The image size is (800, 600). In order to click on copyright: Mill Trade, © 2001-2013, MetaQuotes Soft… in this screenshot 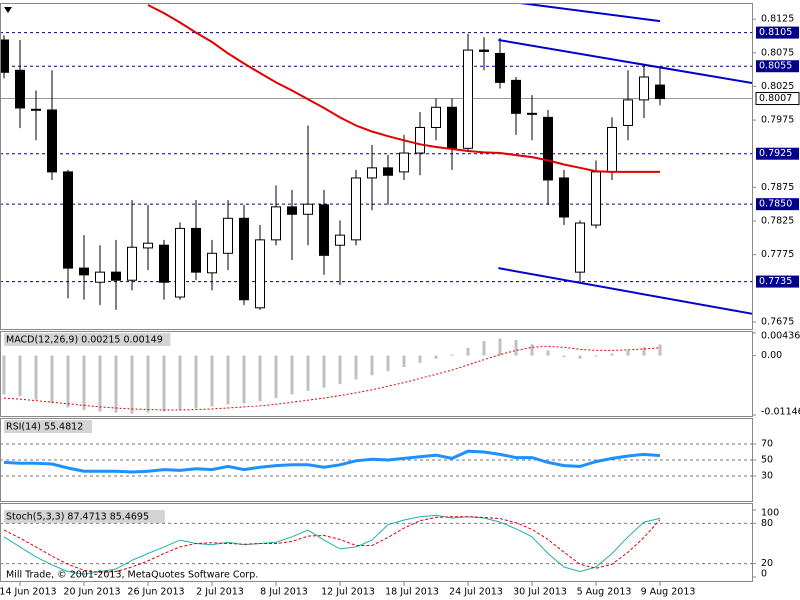, I will do `click(132, 575)`.